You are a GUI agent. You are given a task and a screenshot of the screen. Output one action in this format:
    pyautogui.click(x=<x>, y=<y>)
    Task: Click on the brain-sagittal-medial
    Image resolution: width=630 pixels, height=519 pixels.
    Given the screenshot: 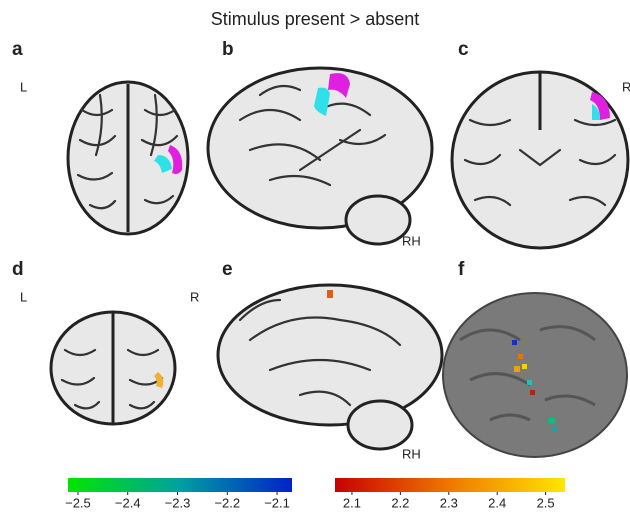 What is the action you would take?
    pyautogui.click(x=330, y=367)
    